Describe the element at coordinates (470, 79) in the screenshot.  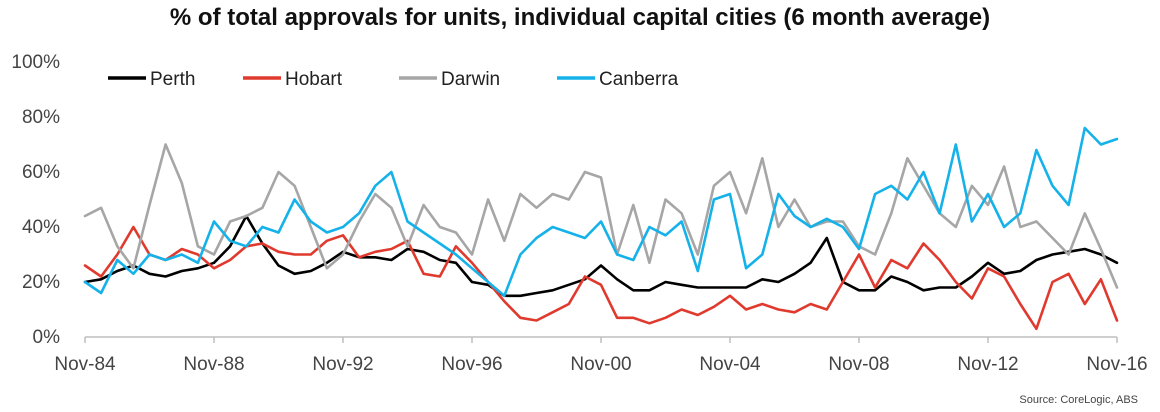
I see `legend-label-darwin: Darwin` at that location.